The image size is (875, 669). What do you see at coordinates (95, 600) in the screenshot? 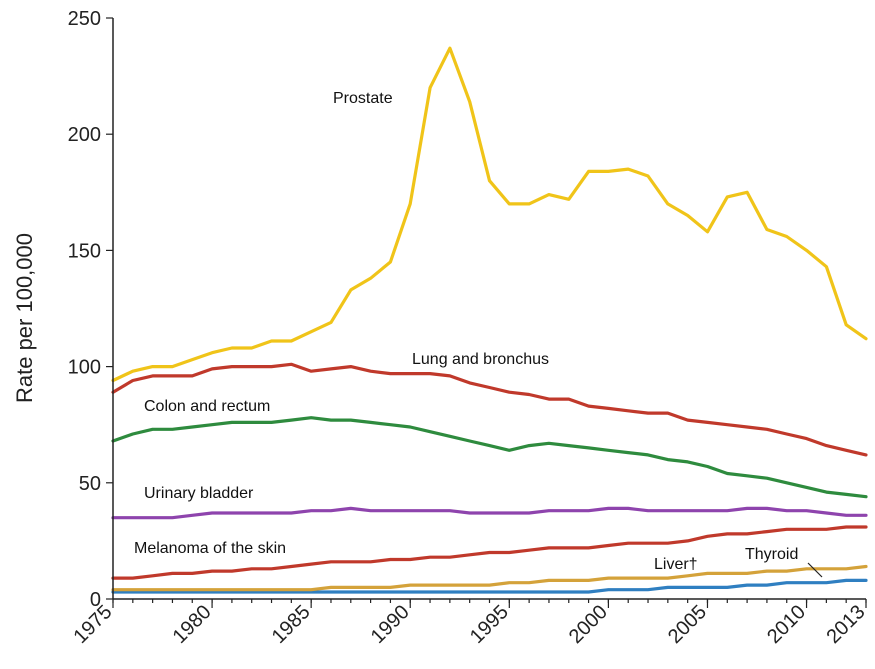
I see `y-tick-label: 0` at bounding box center [95, 600].